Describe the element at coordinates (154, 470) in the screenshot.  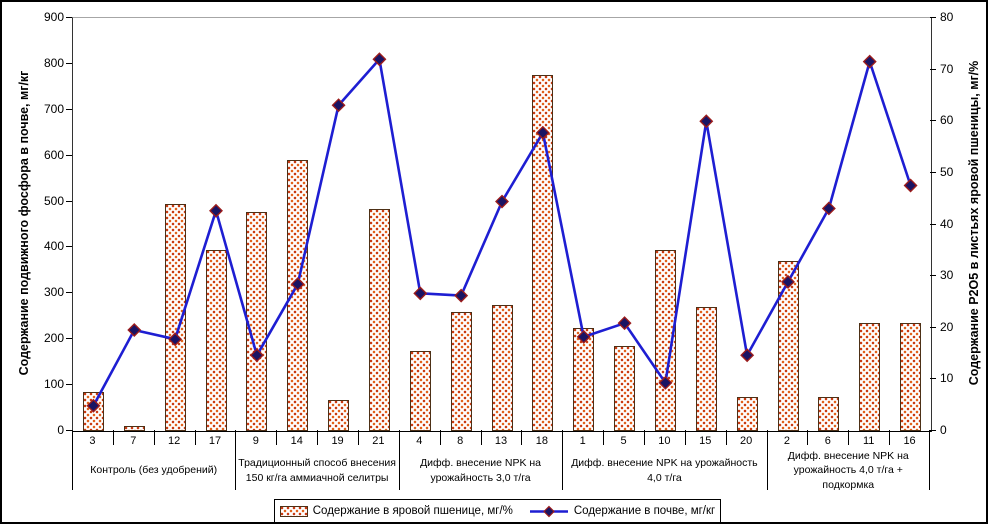
I see `x-group-label-1: Контроль (без удобрений)` at that location.